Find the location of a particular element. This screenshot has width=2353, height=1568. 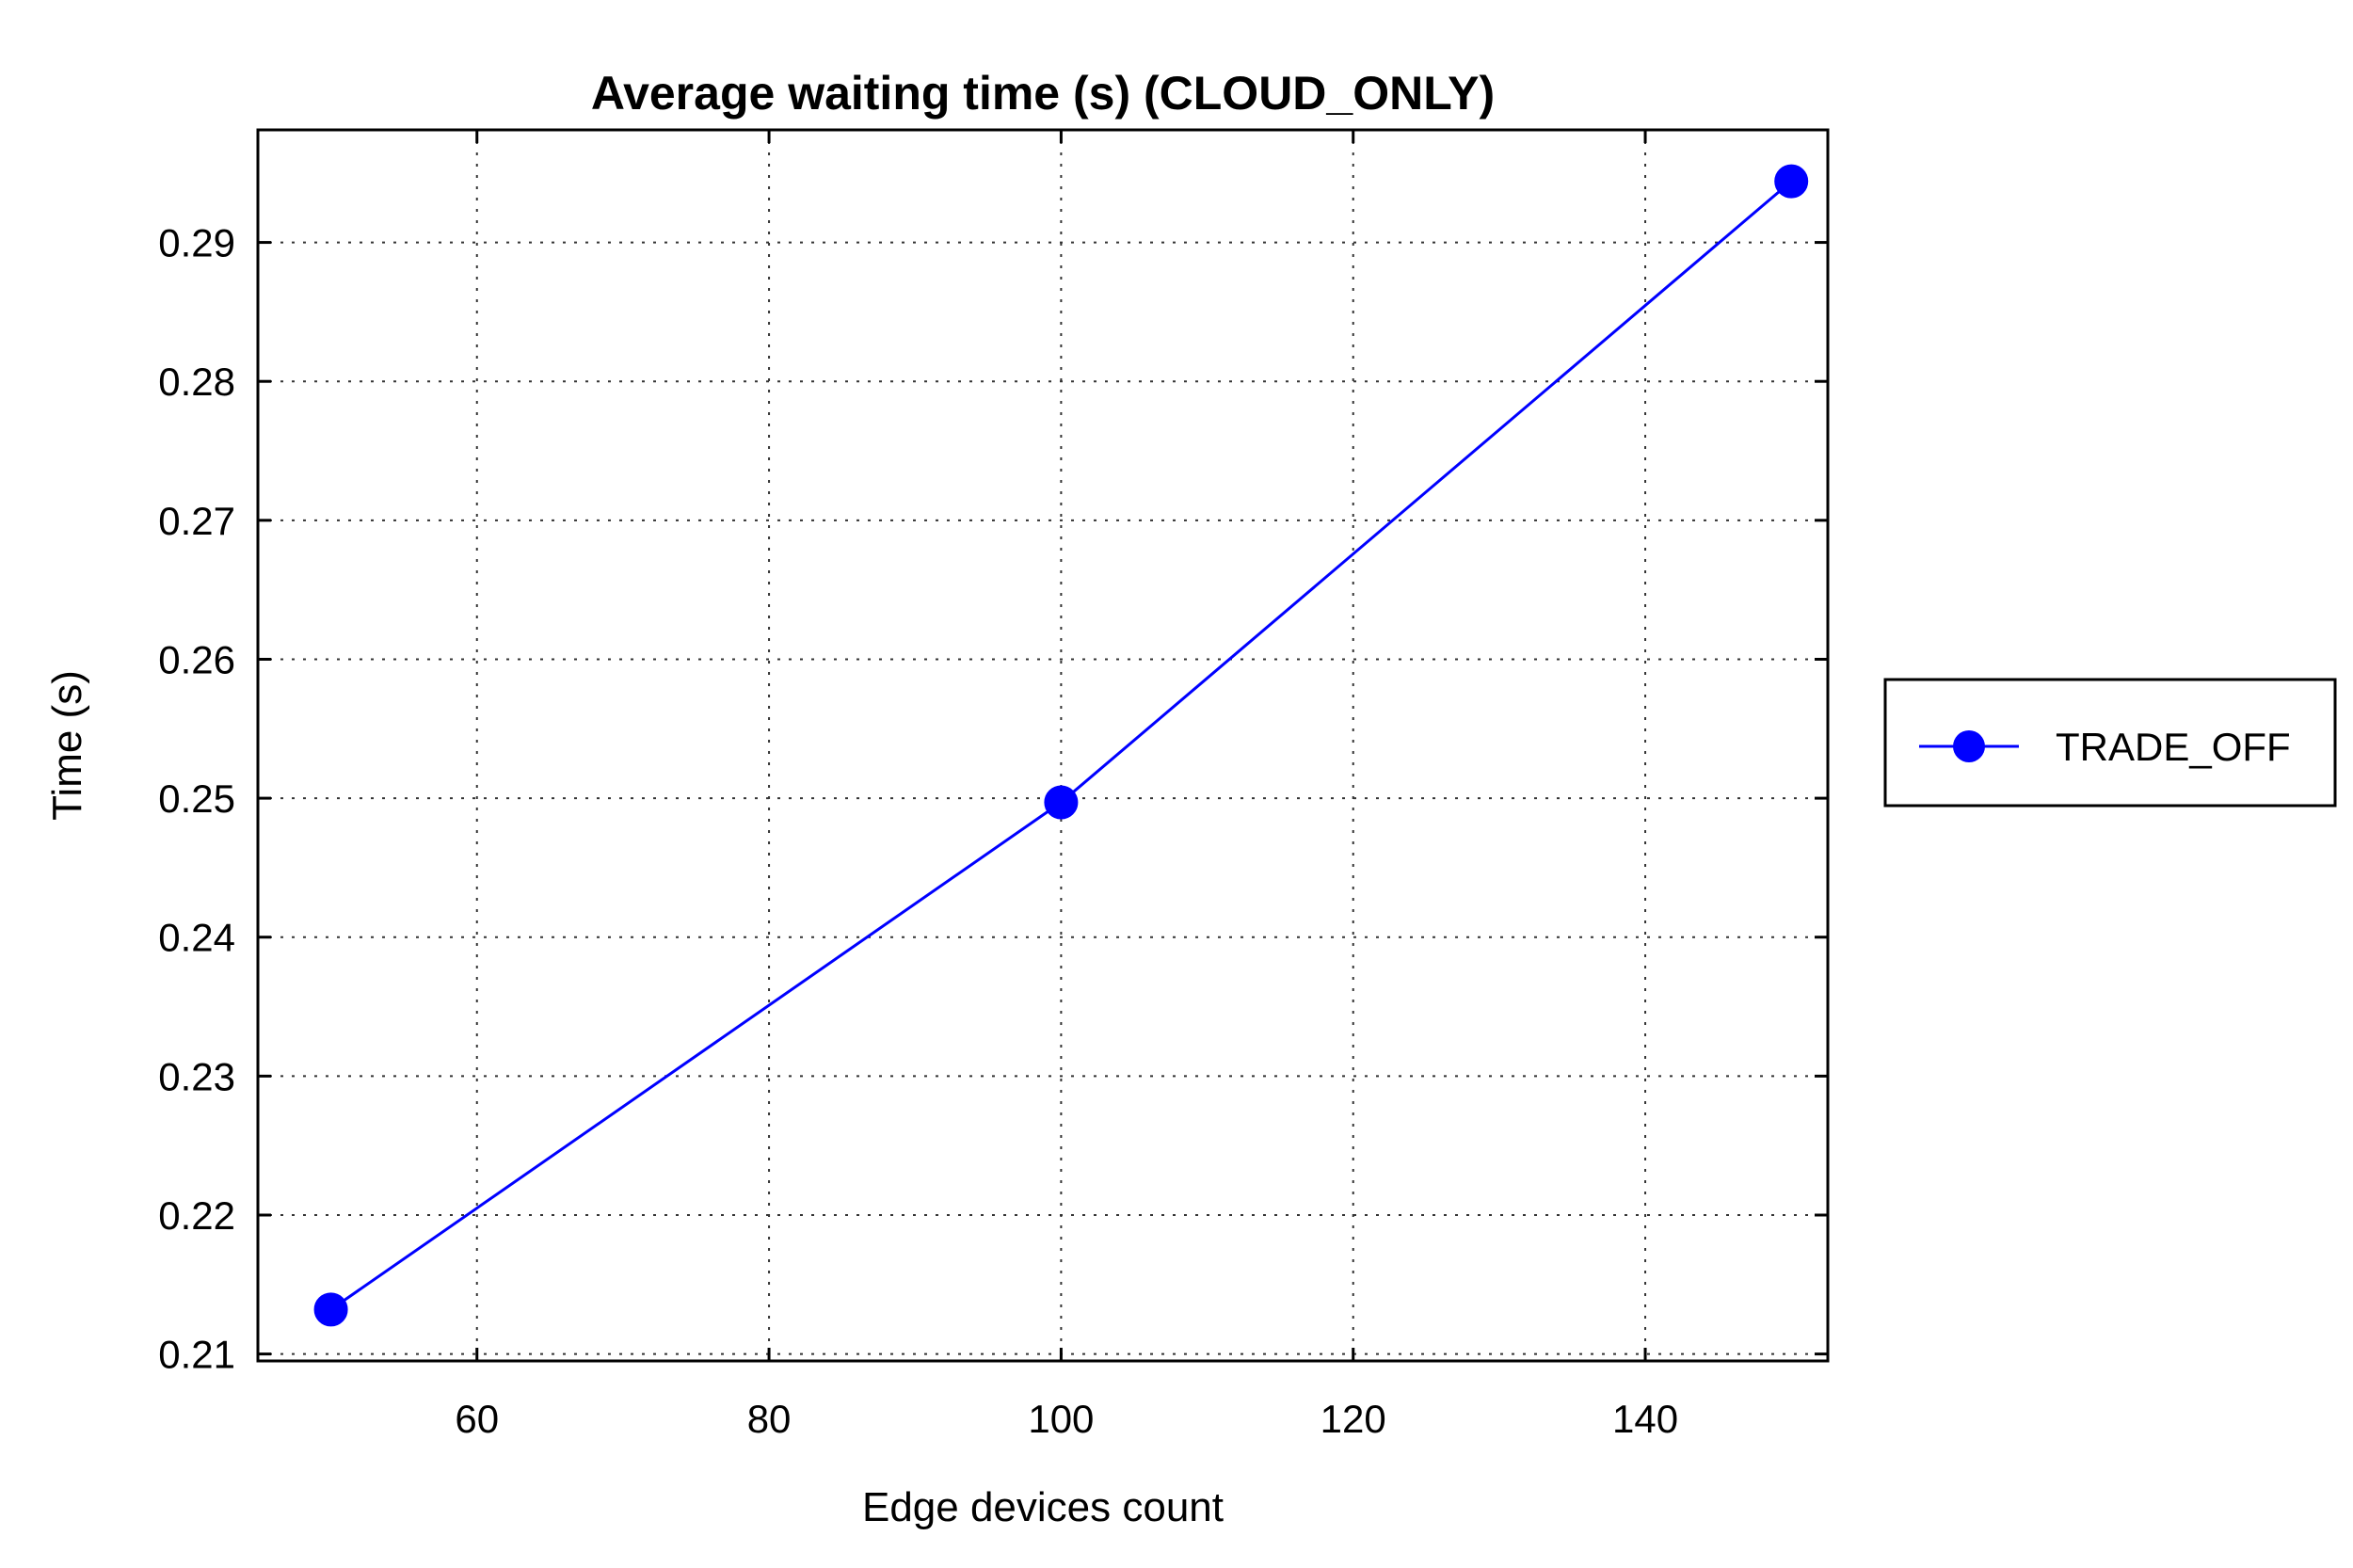

y-tick-label: 0.22 is located at coordinates (196, 1215).